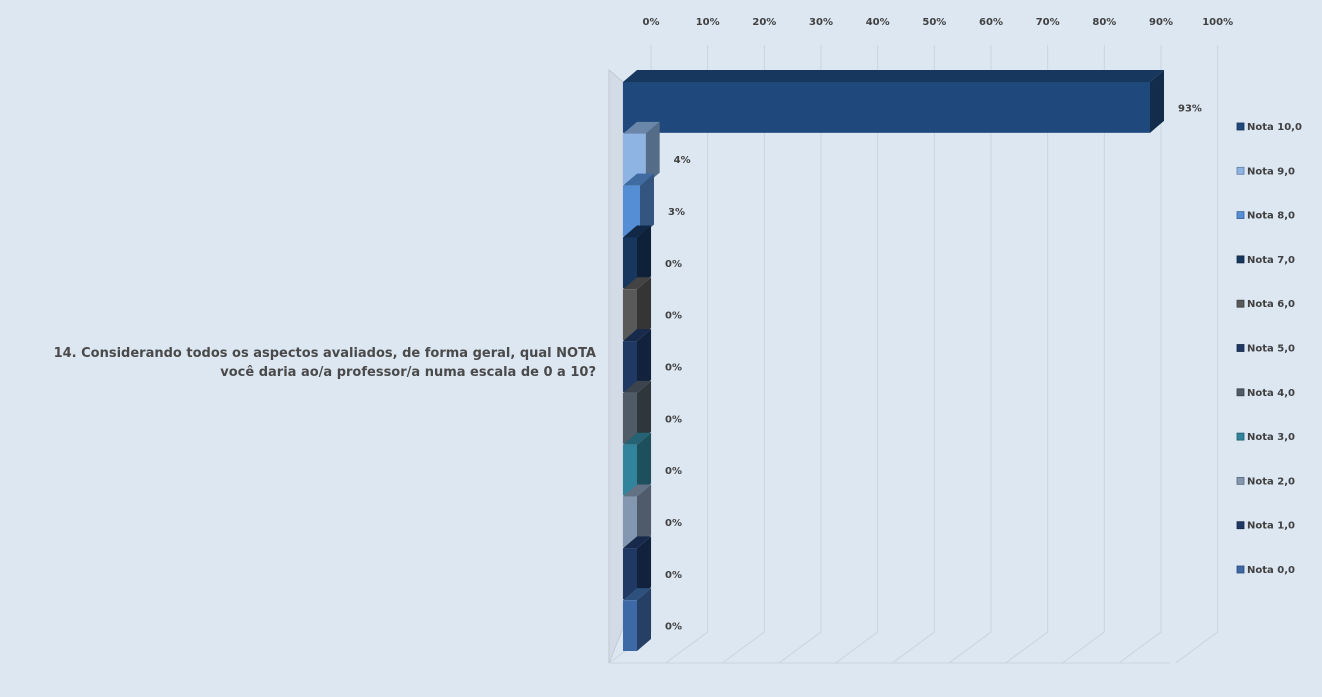 Image resolution: width=1322 pixels, height=697 pixels. I want to click on legend-item: Nota 7,0, so click(1265, 260).